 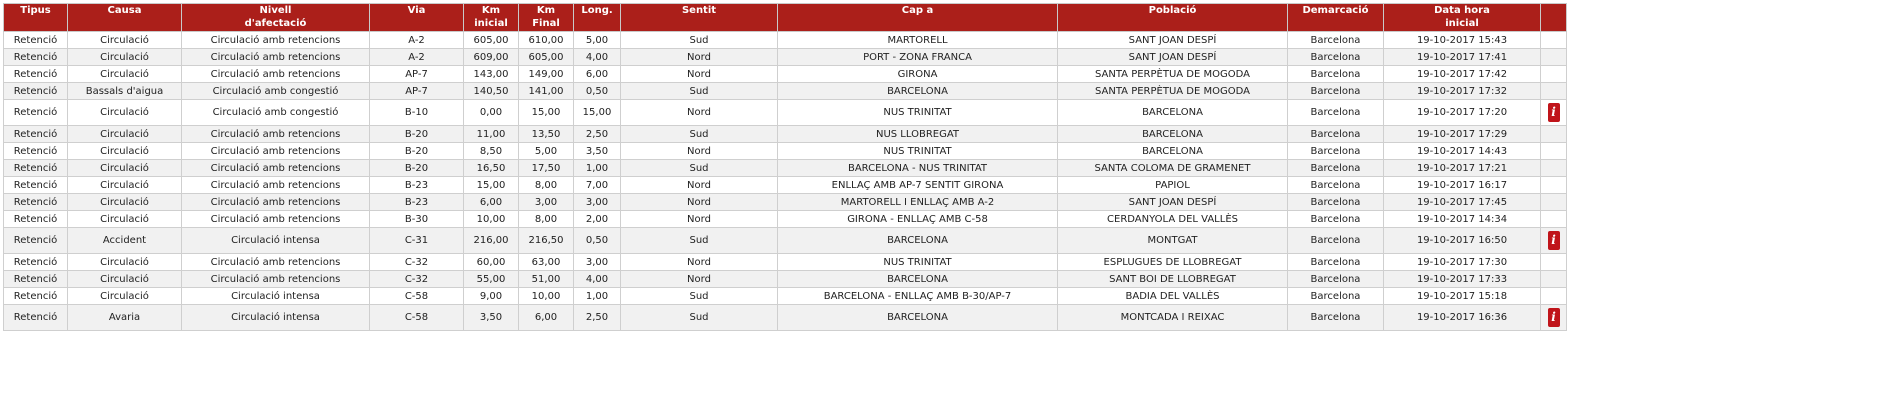 What do you see at coordinates (491, 134) in the screenshot?
I see `table-cell: 11,00` at bounding box center [491, 134].